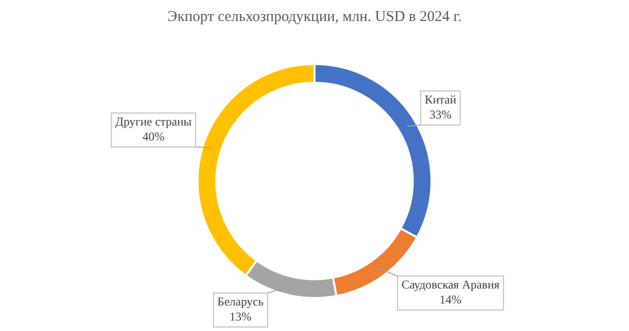 The height and width of the screenshot is (331, 629). I want to click on data-label: 13%, so click(241, 317).